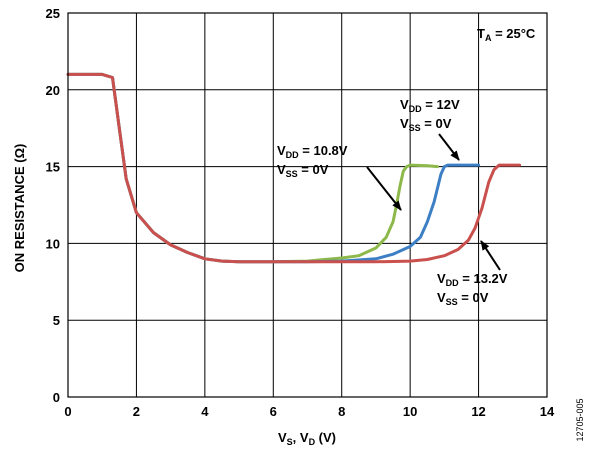  What do you see at coordinates (410, 411) in the screenshot?
I see `x-tick-label: 10` at bounding box center [410, 411].